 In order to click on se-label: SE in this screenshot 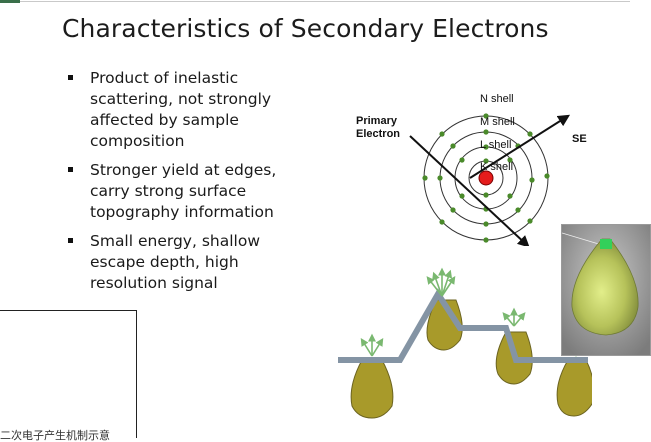, I will do `click(579, 139)`.